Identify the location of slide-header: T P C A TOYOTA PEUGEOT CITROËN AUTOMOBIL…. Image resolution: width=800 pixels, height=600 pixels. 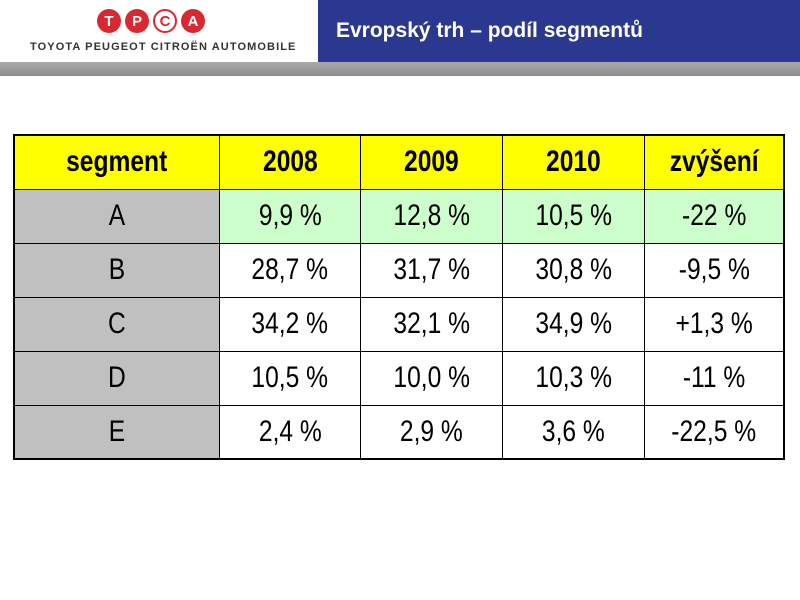
(400, 31).